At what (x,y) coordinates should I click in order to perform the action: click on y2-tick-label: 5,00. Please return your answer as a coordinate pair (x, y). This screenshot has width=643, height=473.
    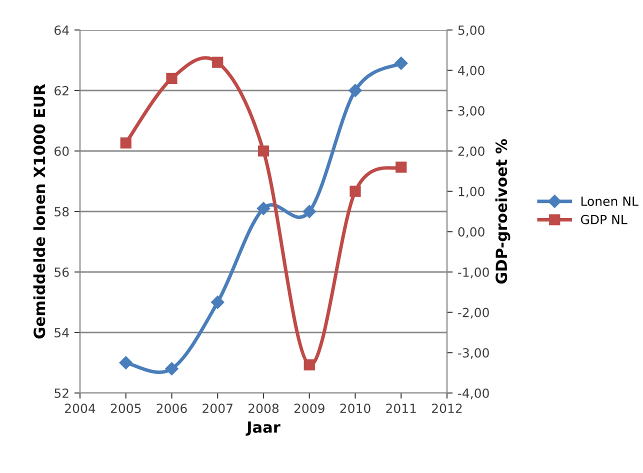
    Looking at the image, I should click on (471, 30).